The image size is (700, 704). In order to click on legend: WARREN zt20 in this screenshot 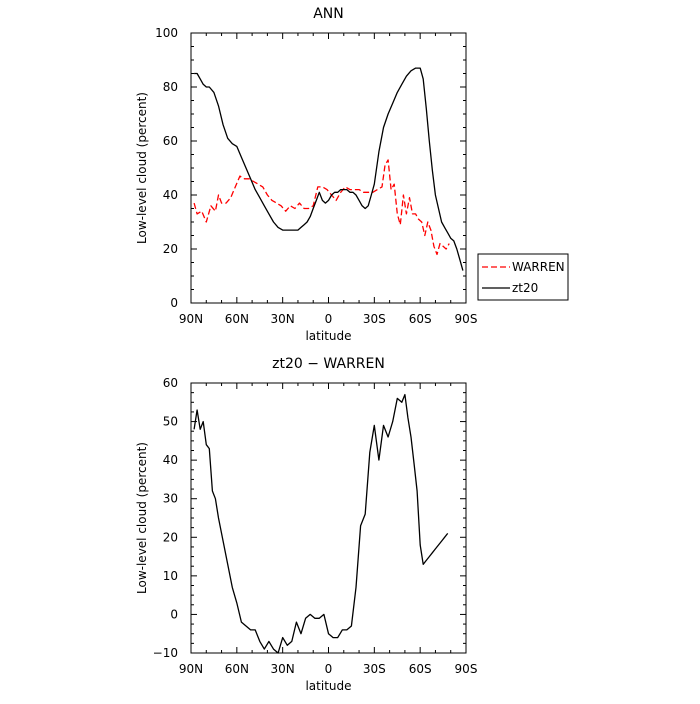, I will do `click(523, 277)`.